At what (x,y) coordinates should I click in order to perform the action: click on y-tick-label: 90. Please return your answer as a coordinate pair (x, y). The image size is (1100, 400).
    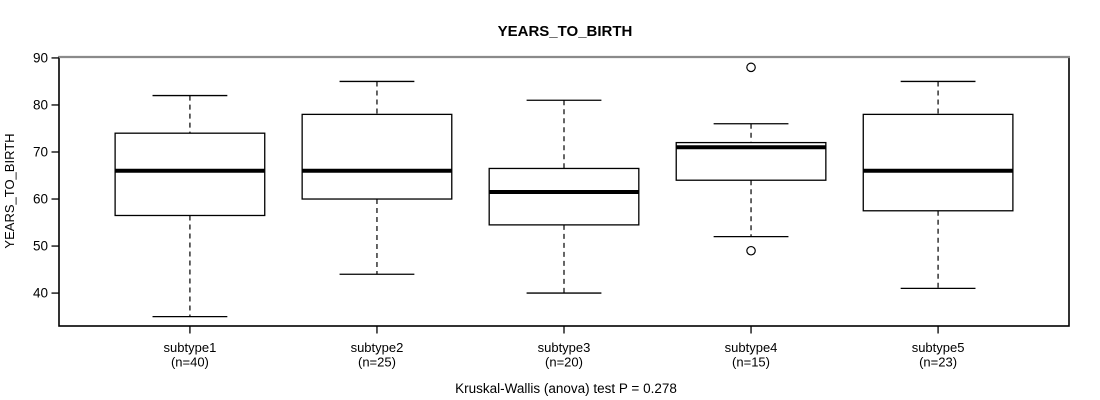
    Looking at the image, I should click on (40, 57).